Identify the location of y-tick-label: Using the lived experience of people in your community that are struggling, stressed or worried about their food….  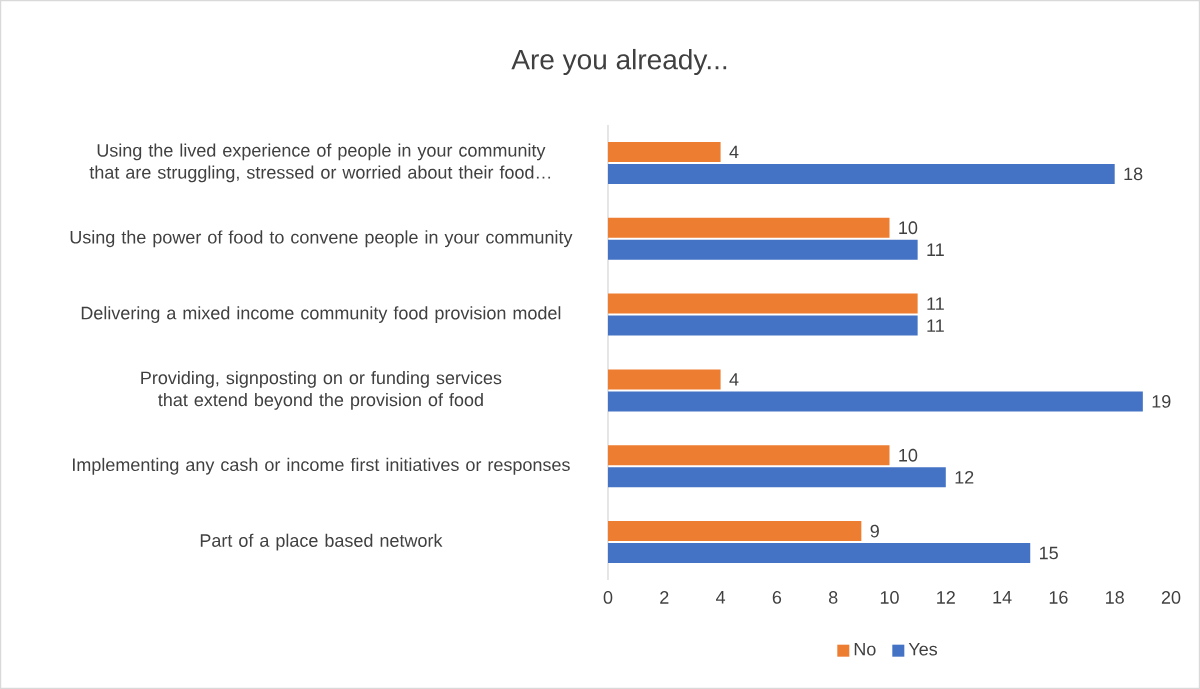
(320, 163).